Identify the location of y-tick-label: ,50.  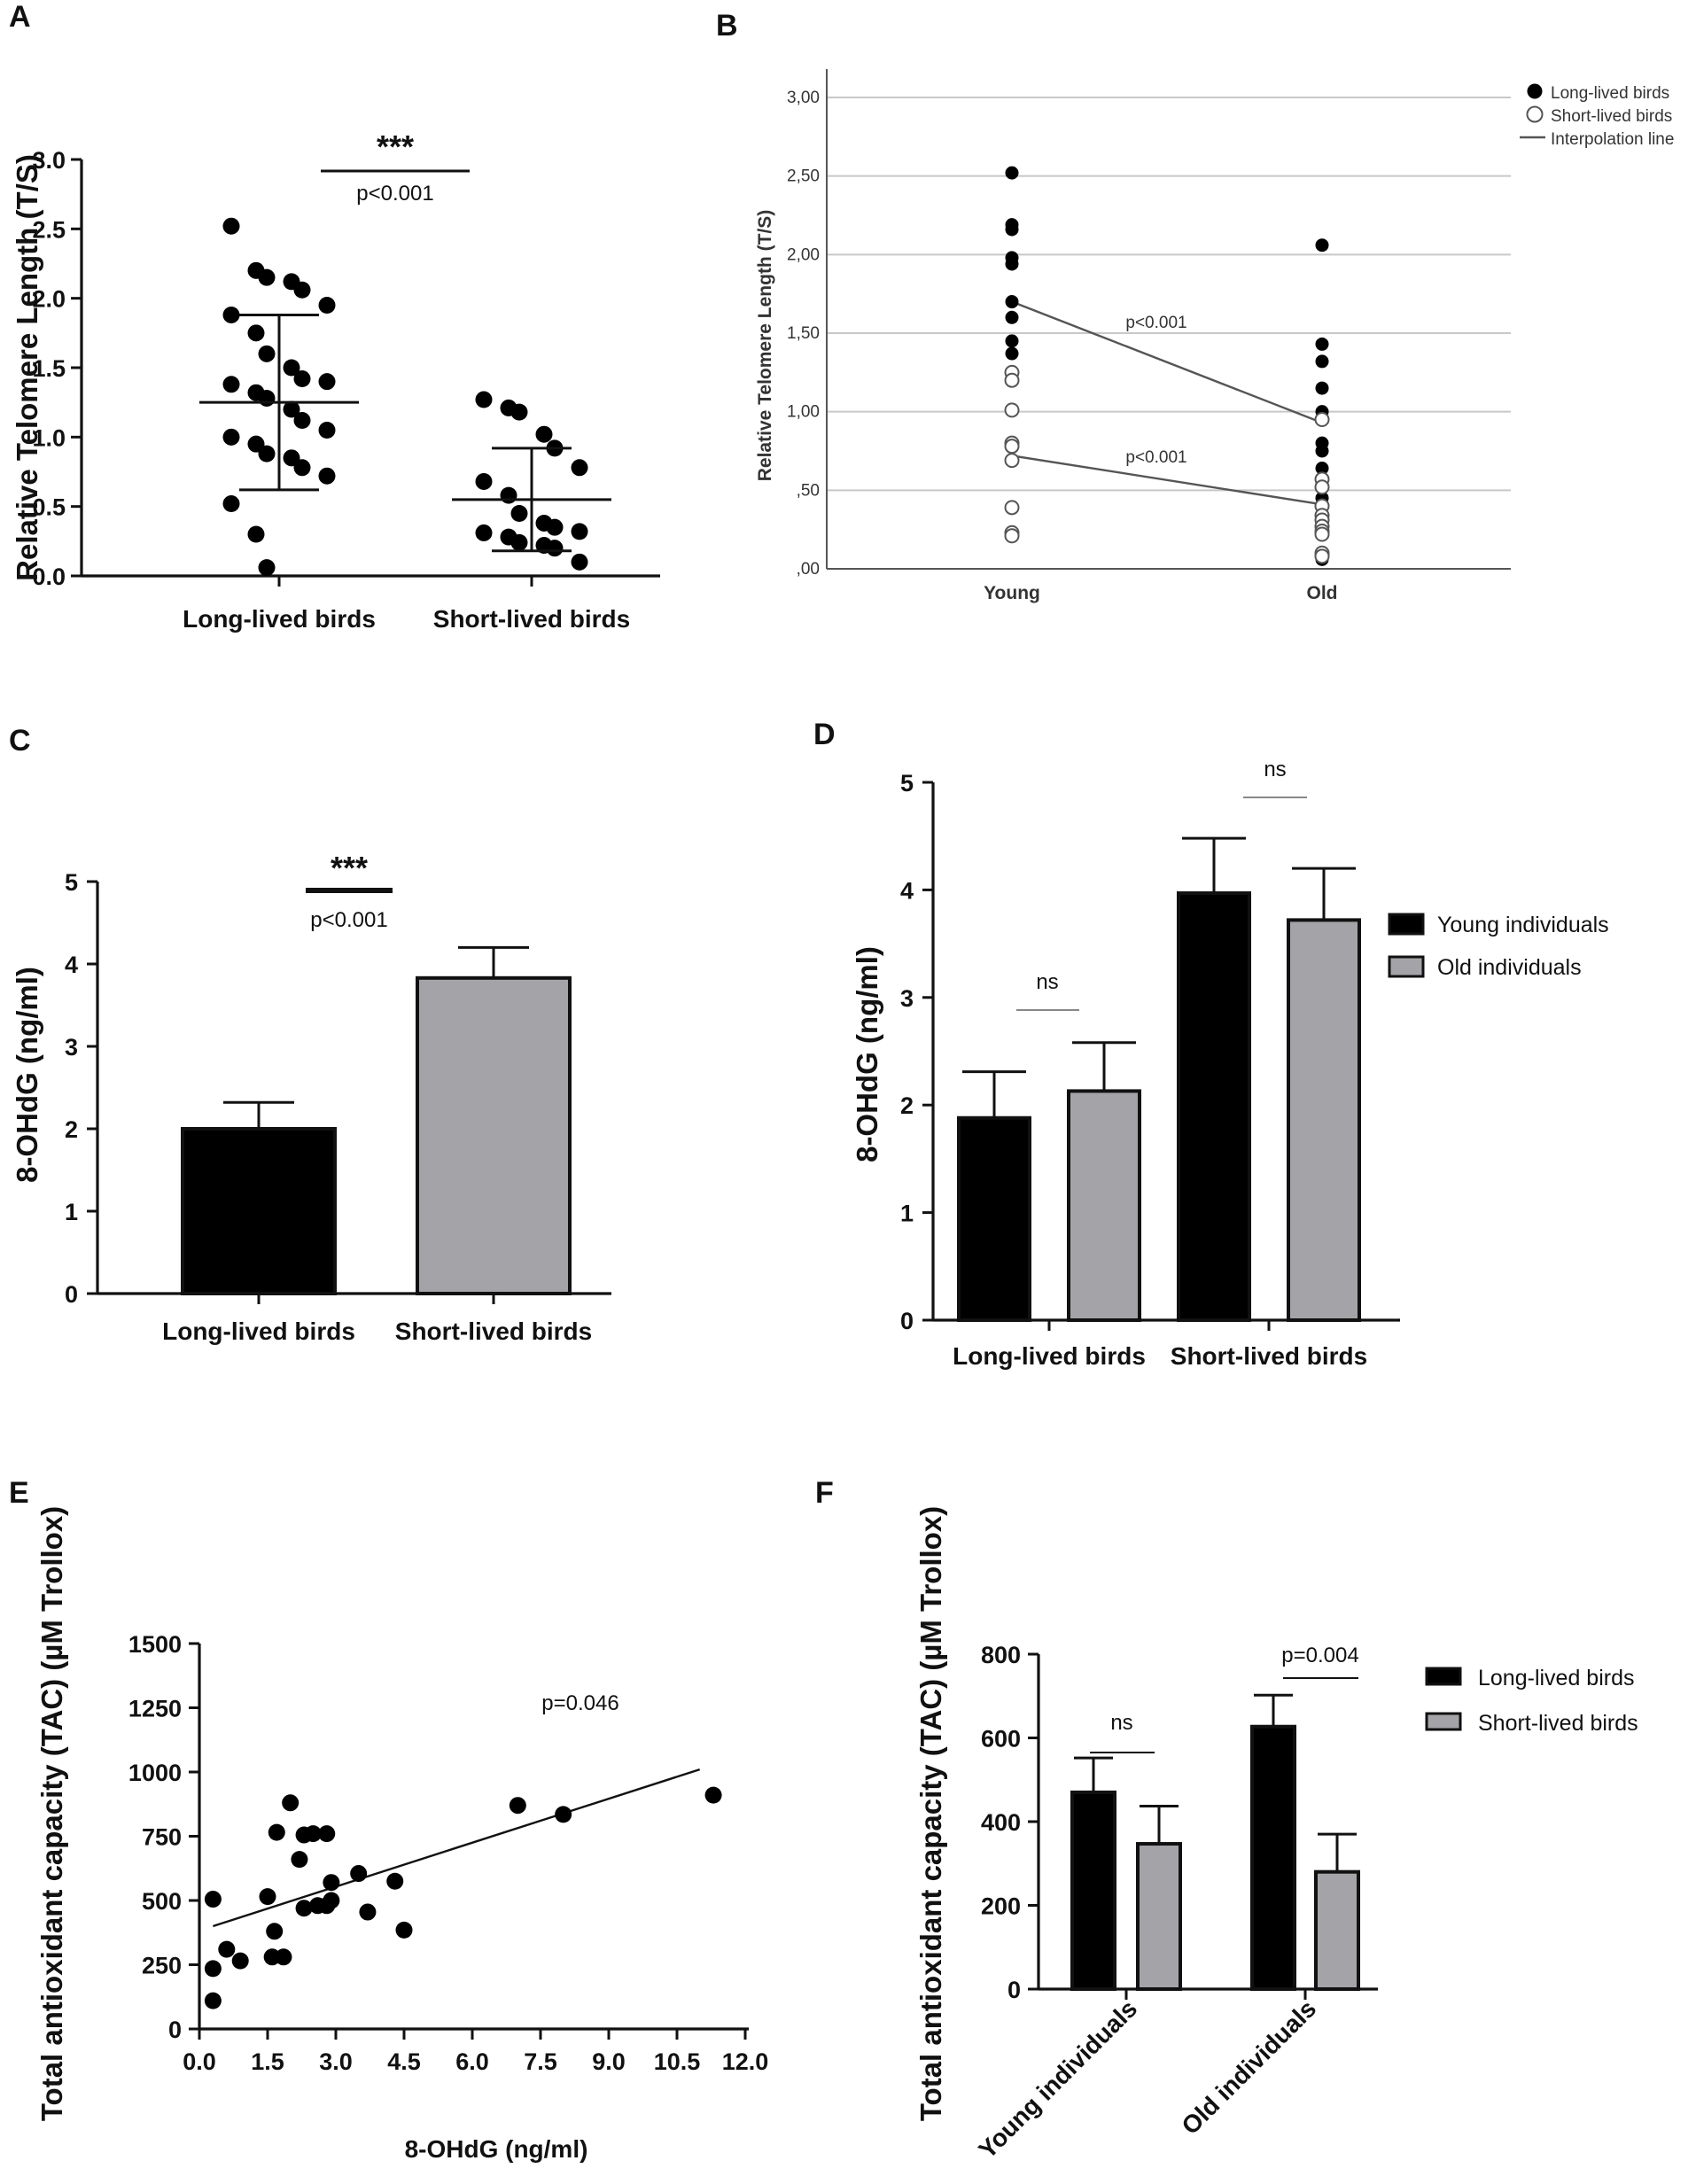
(809, 490).